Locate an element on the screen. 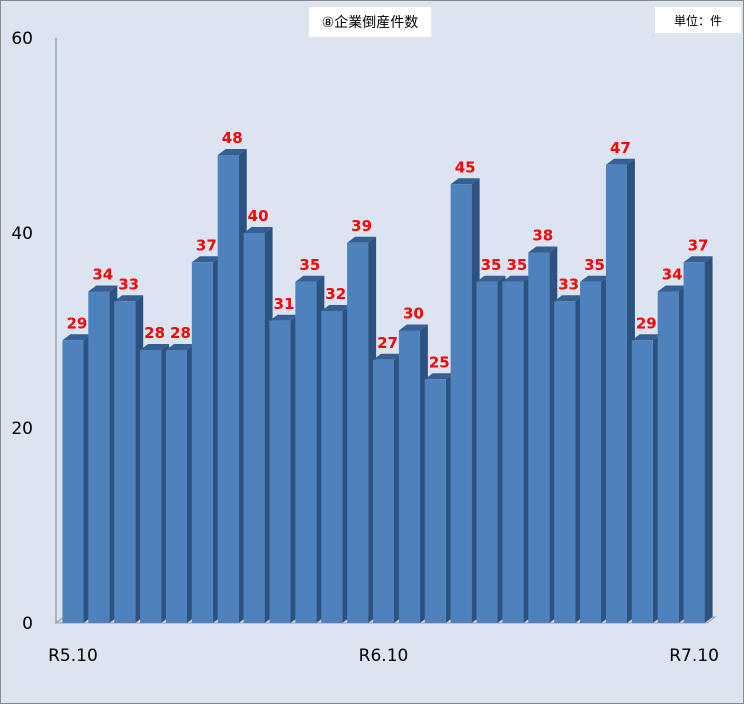  unit-label: 単位：件 is located at coordinates (698, 20).